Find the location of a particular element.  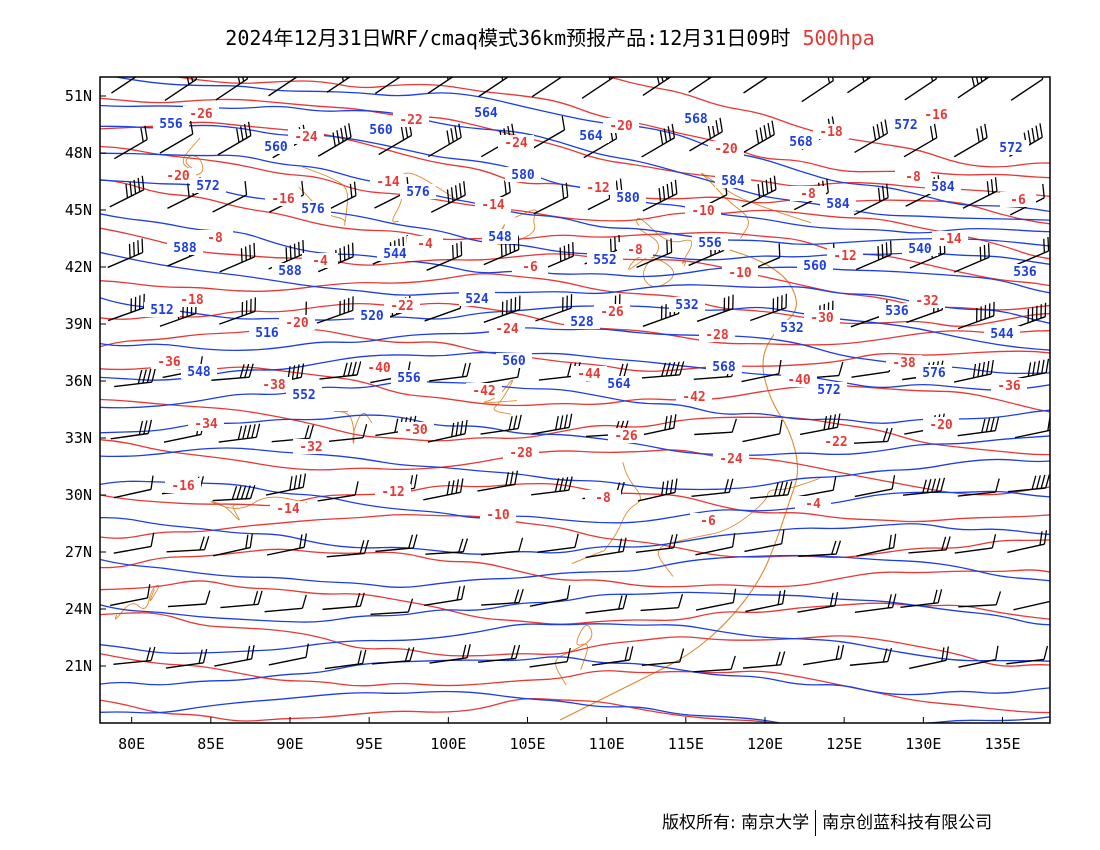

height-label: 576 is located at coordinates (313, 209).